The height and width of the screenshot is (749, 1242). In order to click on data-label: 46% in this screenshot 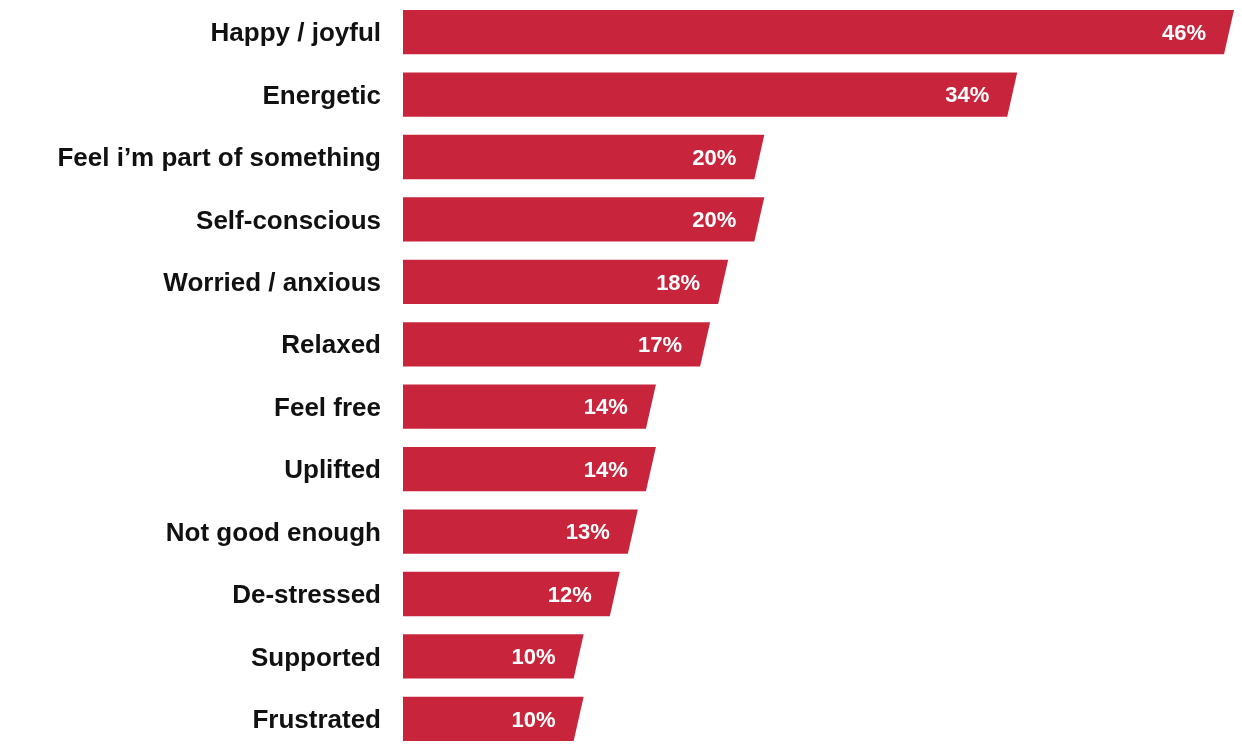, I will do `click(1183, 32)`.